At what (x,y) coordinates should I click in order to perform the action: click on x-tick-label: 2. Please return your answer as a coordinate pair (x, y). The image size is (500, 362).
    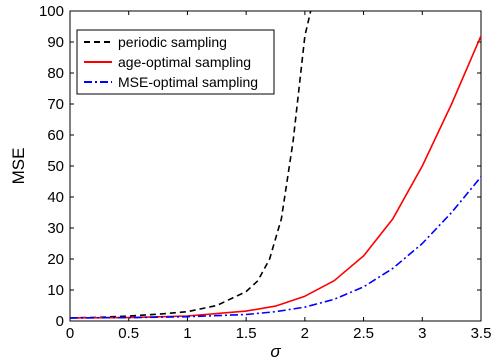
    Looking at the image, I should click on (305, 333).